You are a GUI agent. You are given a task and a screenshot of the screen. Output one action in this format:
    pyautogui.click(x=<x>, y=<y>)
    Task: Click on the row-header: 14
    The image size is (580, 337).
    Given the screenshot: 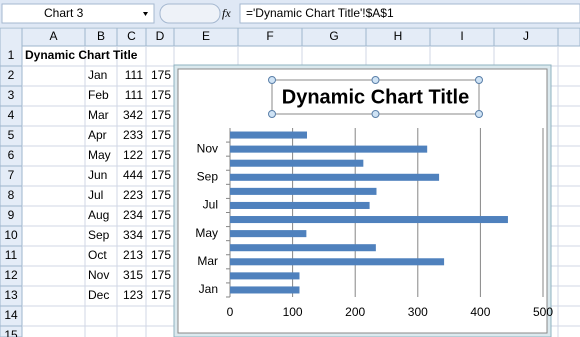 What is the action you would take?
    pyautogui.click(x=11, y=315)
    